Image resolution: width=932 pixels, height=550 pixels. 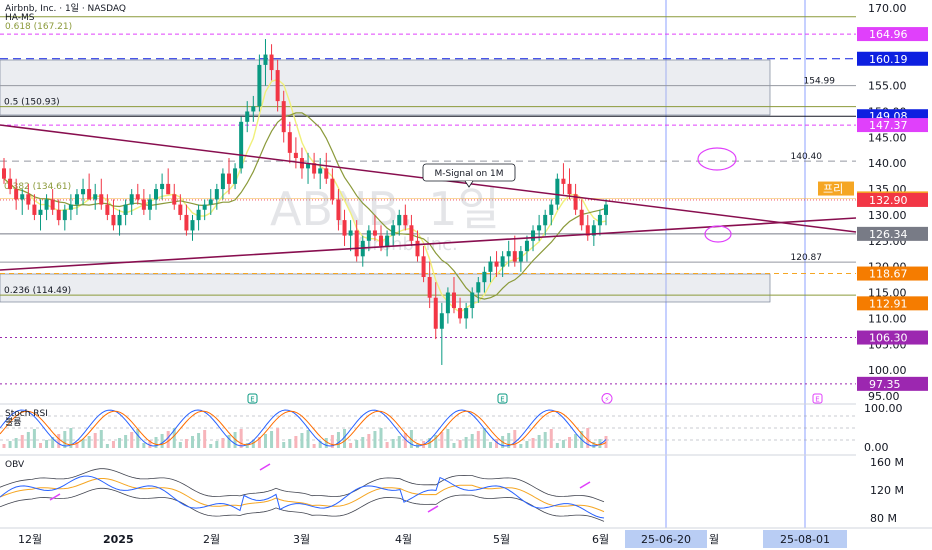 What do you see at coordinates (718, 234) in the screenshot?
I see `target-circle-lower` at bounding box center [718, 234].